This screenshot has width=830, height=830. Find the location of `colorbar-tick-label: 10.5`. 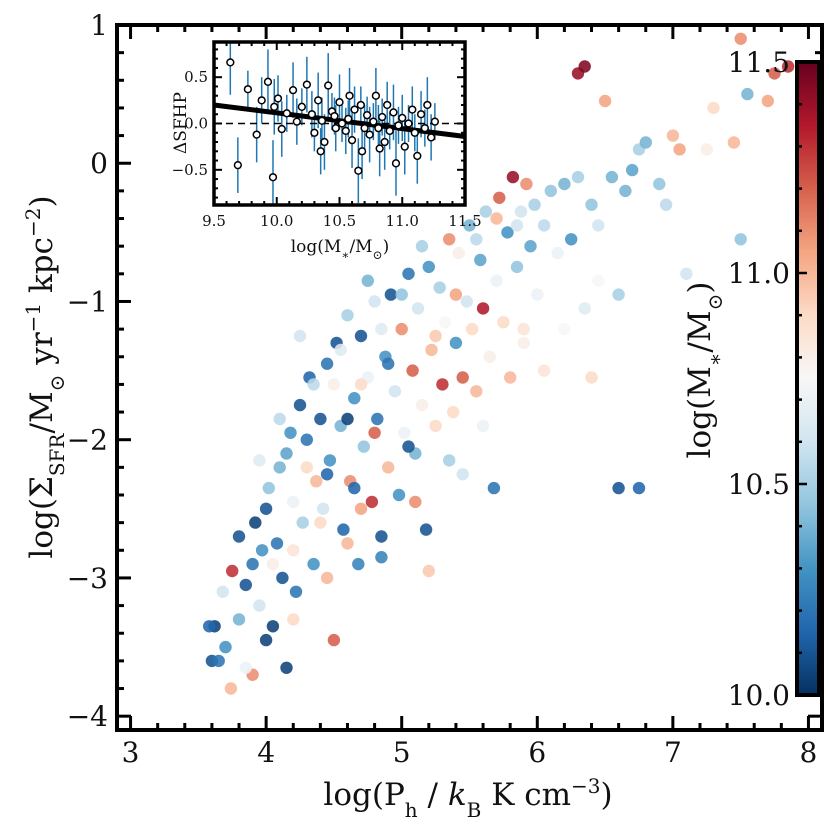

colorbar-tick-label: 10.5 is located at coordinates (759, 484).